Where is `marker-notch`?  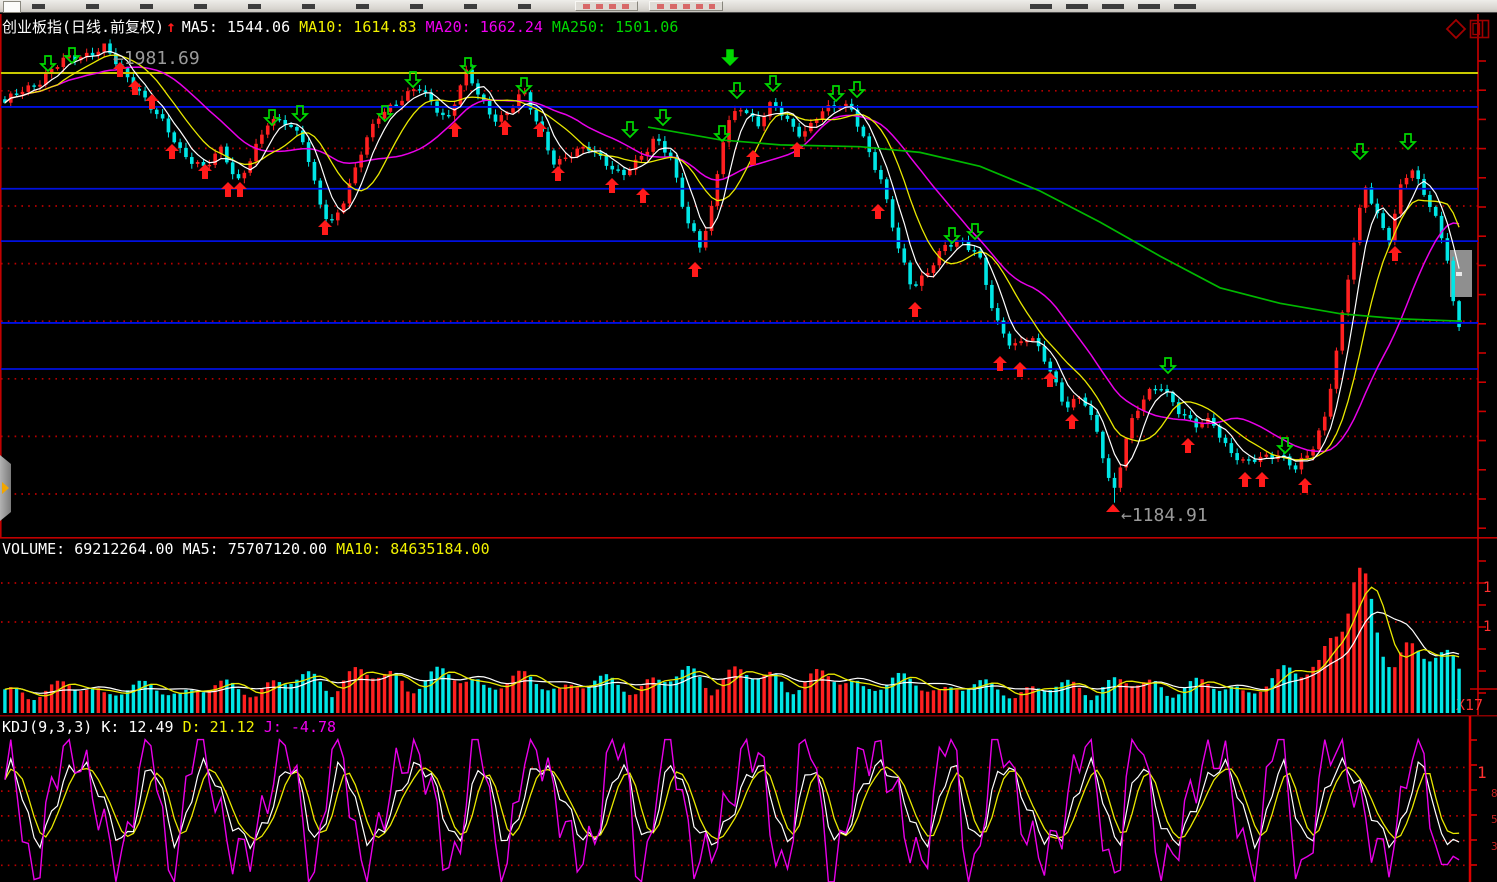 marker-notch is located at coordinates (1459, 274).